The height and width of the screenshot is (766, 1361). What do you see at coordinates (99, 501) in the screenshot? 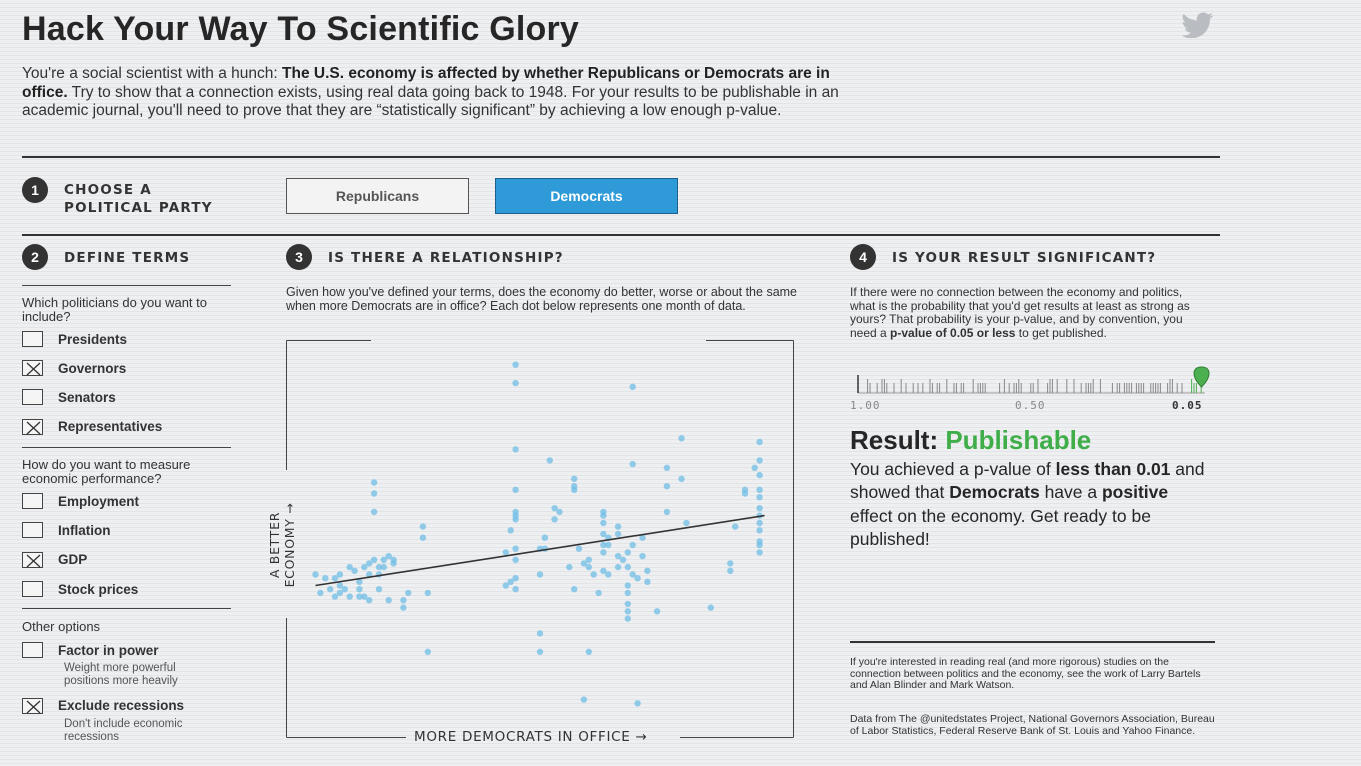
I see `employment-label: Employment` at bounding box center [99, 501].